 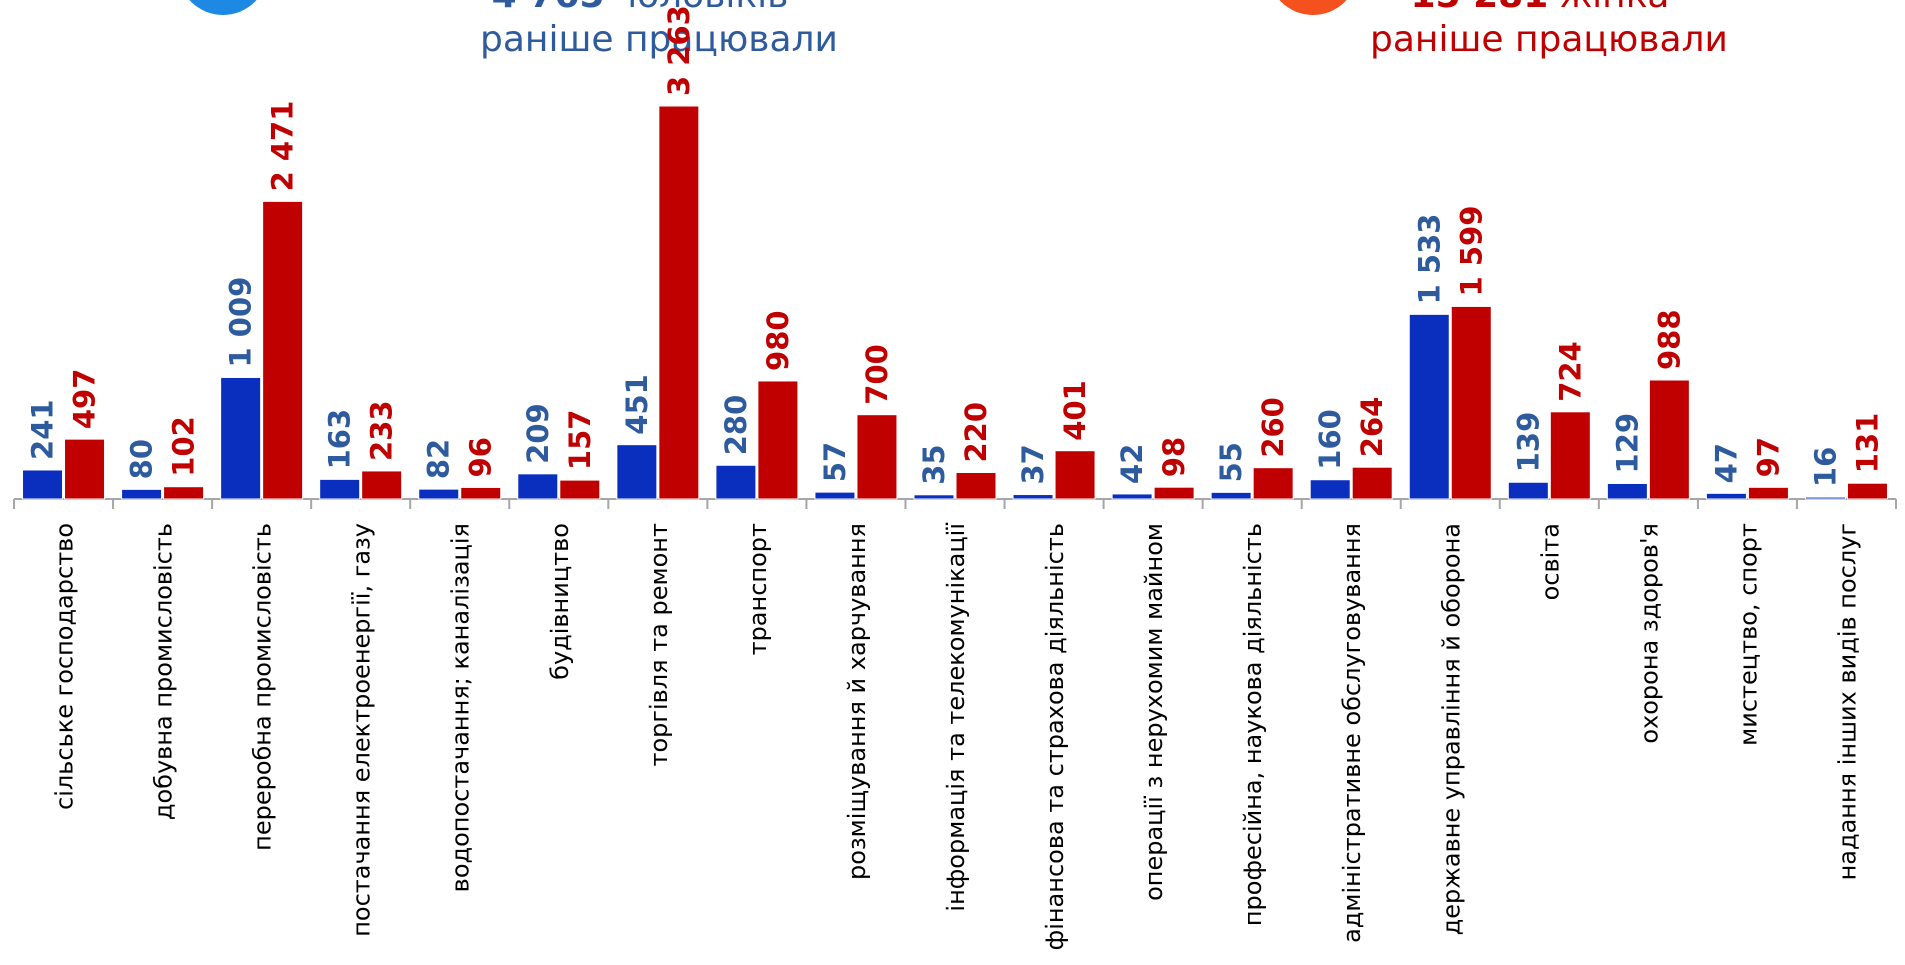 I want to click on men-count-line: 4 765 чоловіків, so click(x=640, y=9).